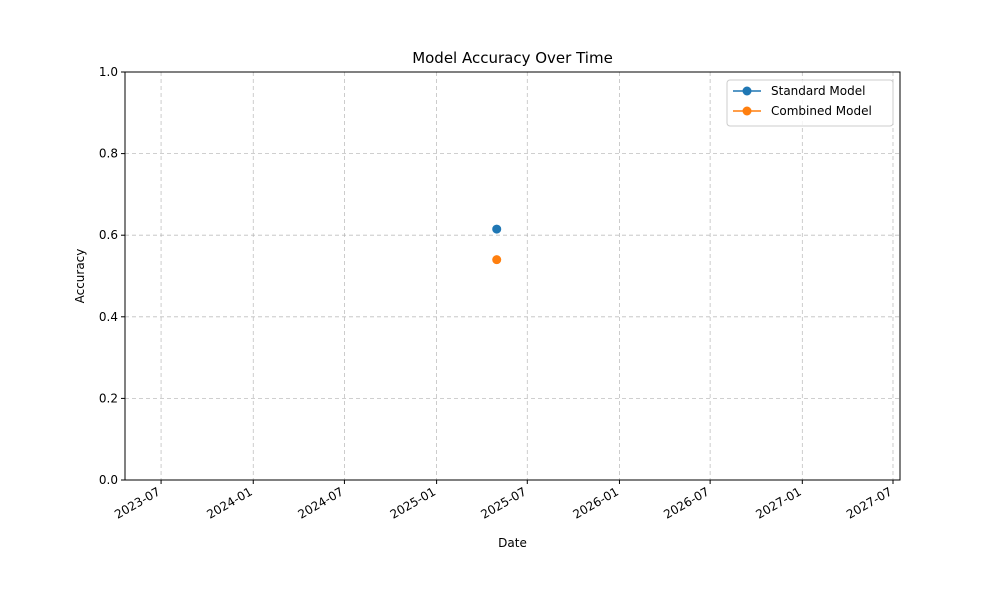  I want to click on y-tick-label: 0.2, so click(108, 398).